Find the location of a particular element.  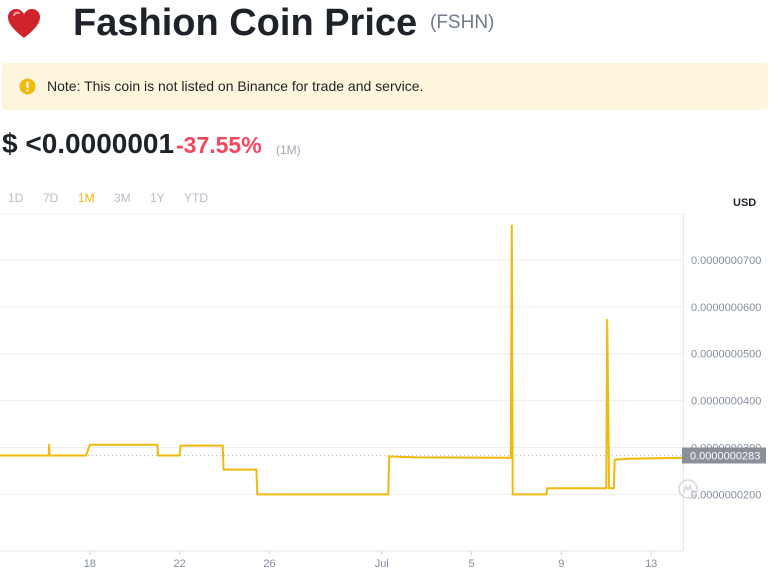

page-header: Fashion Coin Price (FSHN) is located at coordinates (391, 26).